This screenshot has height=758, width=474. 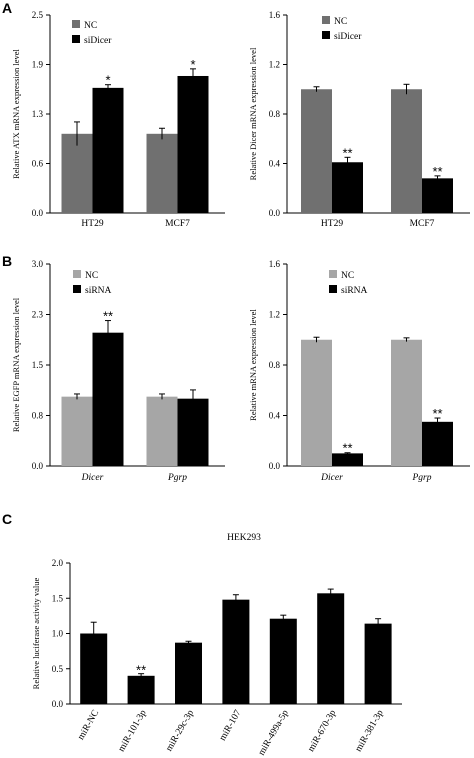 What do you see at coordinates (180, 730) in the screenshot?
I see `x-tick-label: miR-29c-3p` at bounding box center [180, 730].